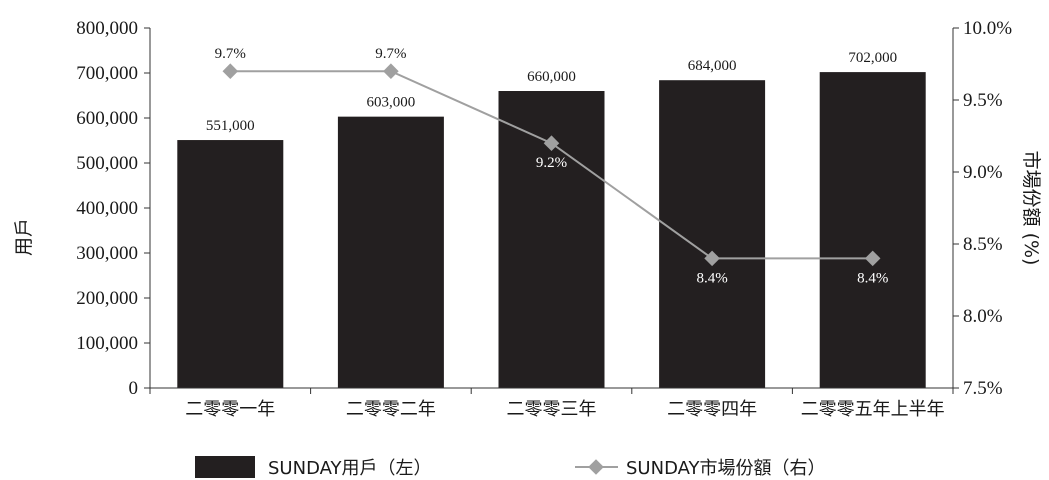 Image resolution: width=1049 pixels, height=480 pixels. Describe the element at coordinates (24, 237) in the screenshot. I see `left-axis-title: 用戶` at that location.